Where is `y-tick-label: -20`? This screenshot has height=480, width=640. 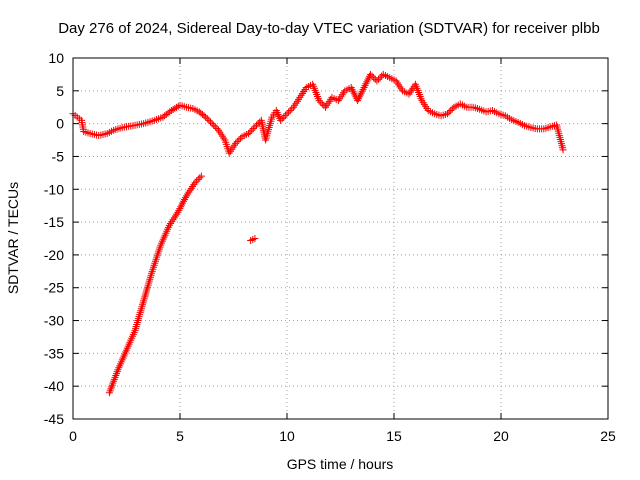
y-tick-label: -20 is located at coordinates (54, 255).